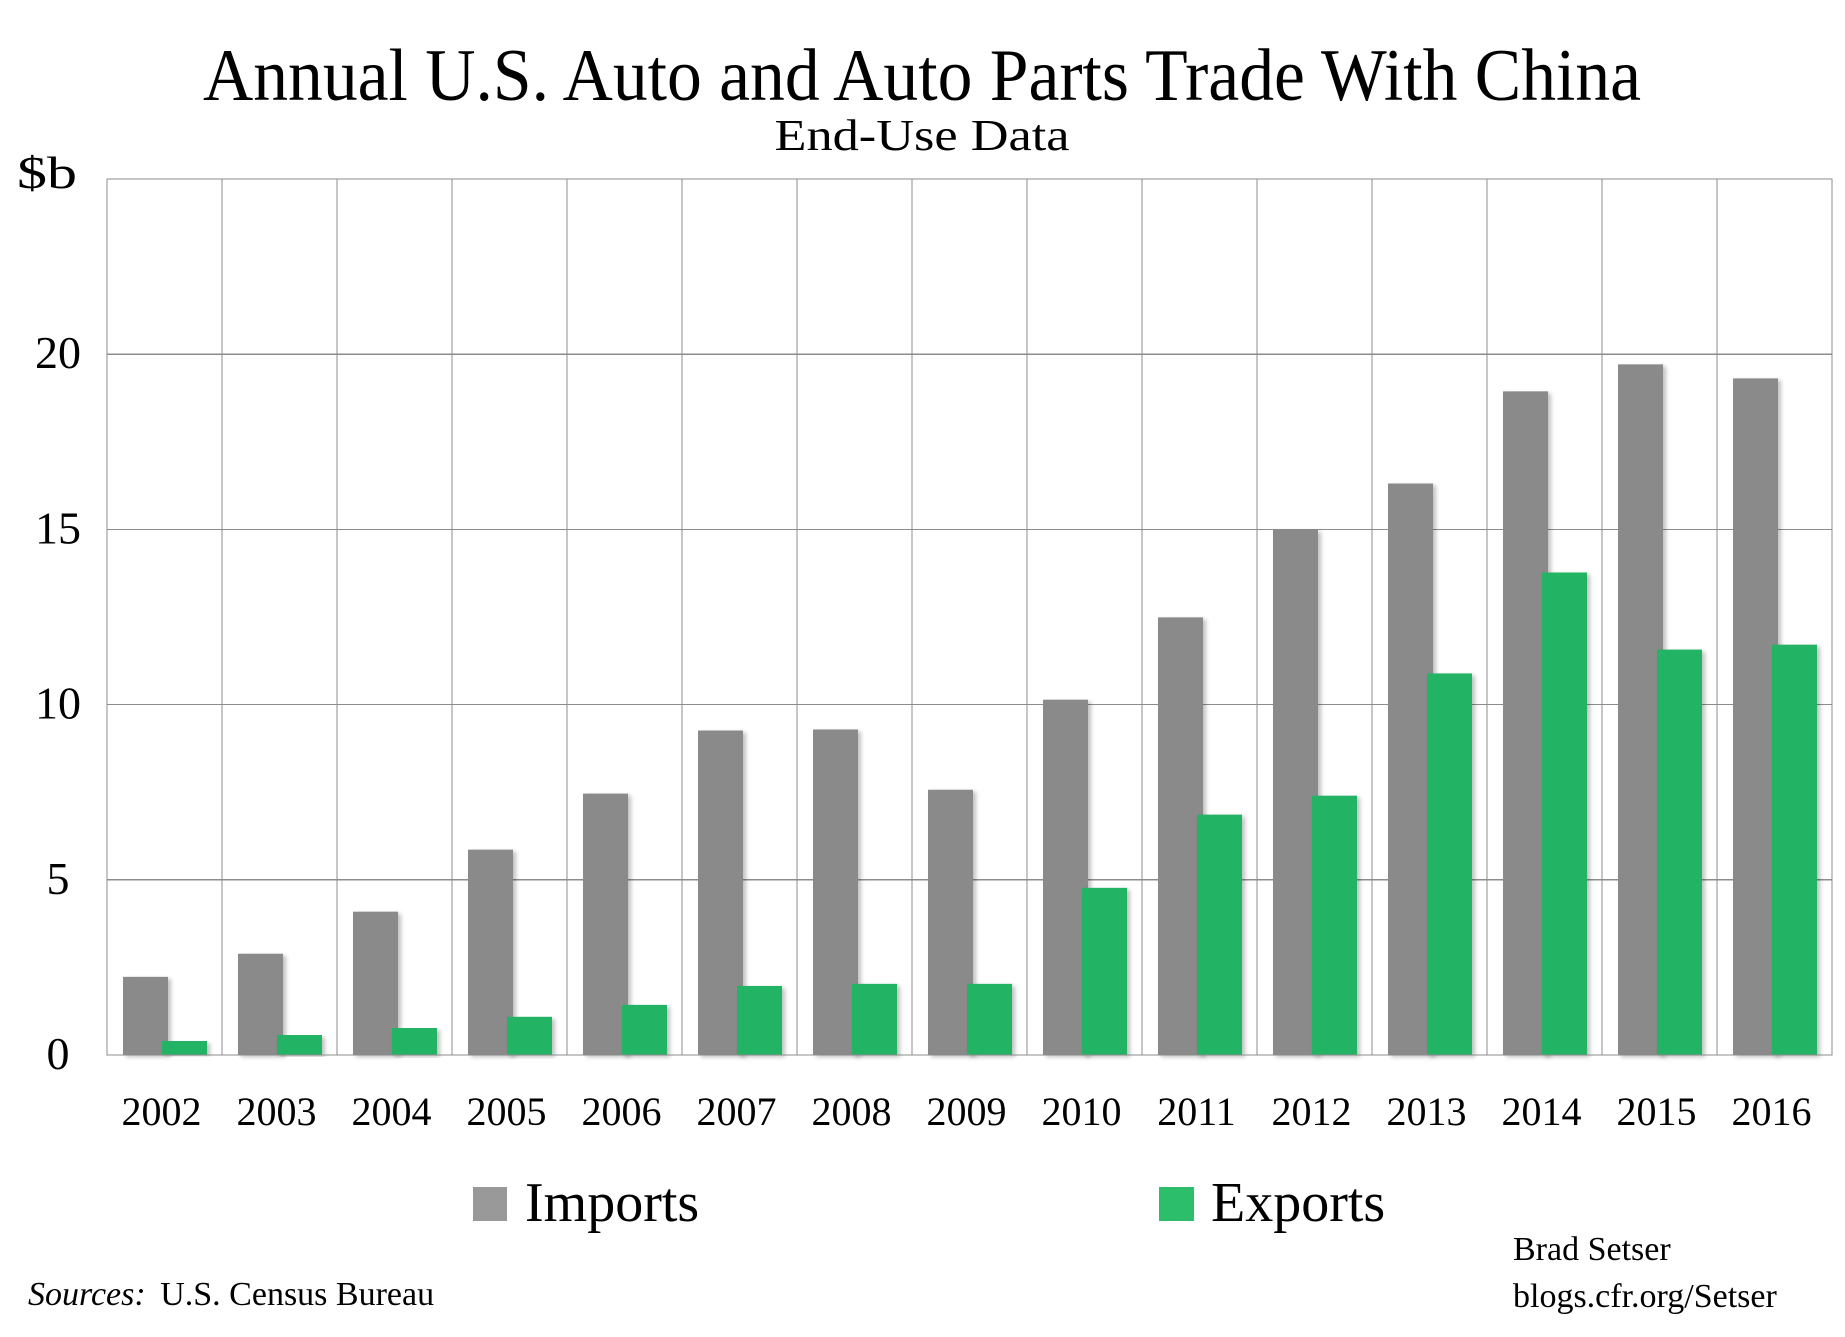 The width and height of the screenshot is (1845, 1337). Describe the element at coordinates (737, 1111) in the screenshot. I see `x-tick-label: 2007` at that location.